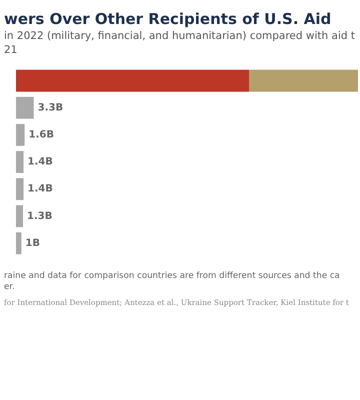 The width and height of the screenshot is (360, 400). I want to click on chart-subtitle: in 2022 (military, financial, and humanitarian) compared with aid t 21, so click(179, 44).